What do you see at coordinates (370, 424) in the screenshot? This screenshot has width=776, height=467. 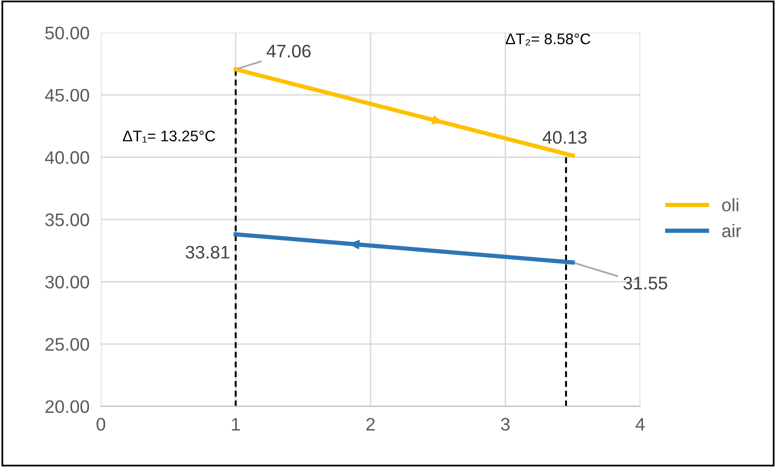 I see `x-tick-label: 2` at bounding box center [370, 424].